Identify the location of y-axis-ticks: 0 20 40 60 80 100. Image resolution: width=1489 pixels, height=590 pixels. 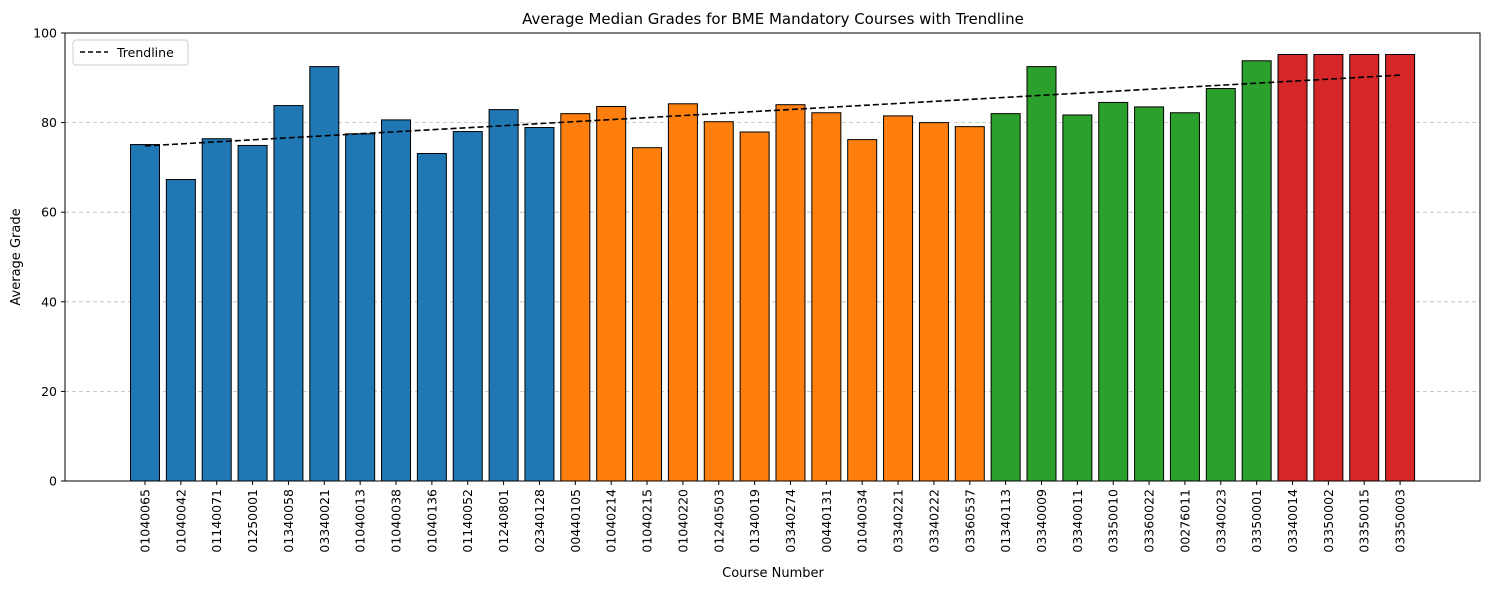
(49, 257).